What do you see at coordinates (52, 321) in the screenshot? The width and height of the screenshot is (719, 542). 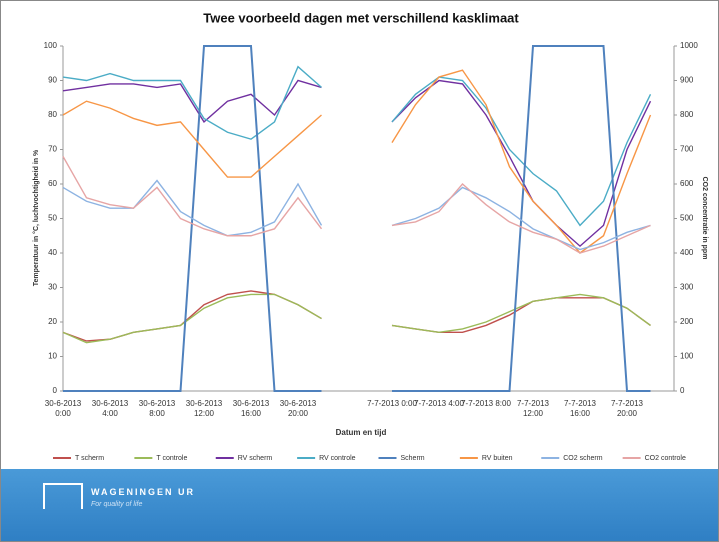 I see `y-tick-label: 20` at bounding box center [52, 321].